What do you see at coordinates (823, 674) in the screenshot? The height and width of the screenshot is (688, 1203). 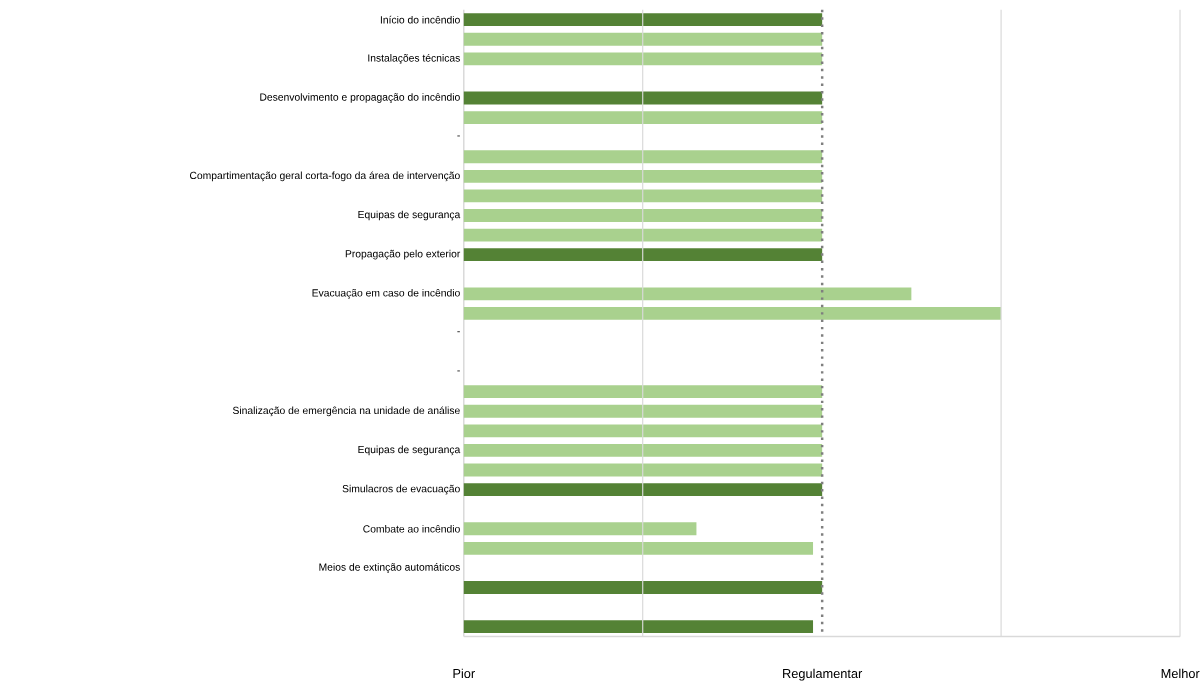 I see `ref-line-label: Regulamentar` at bounding box center [823, 674].